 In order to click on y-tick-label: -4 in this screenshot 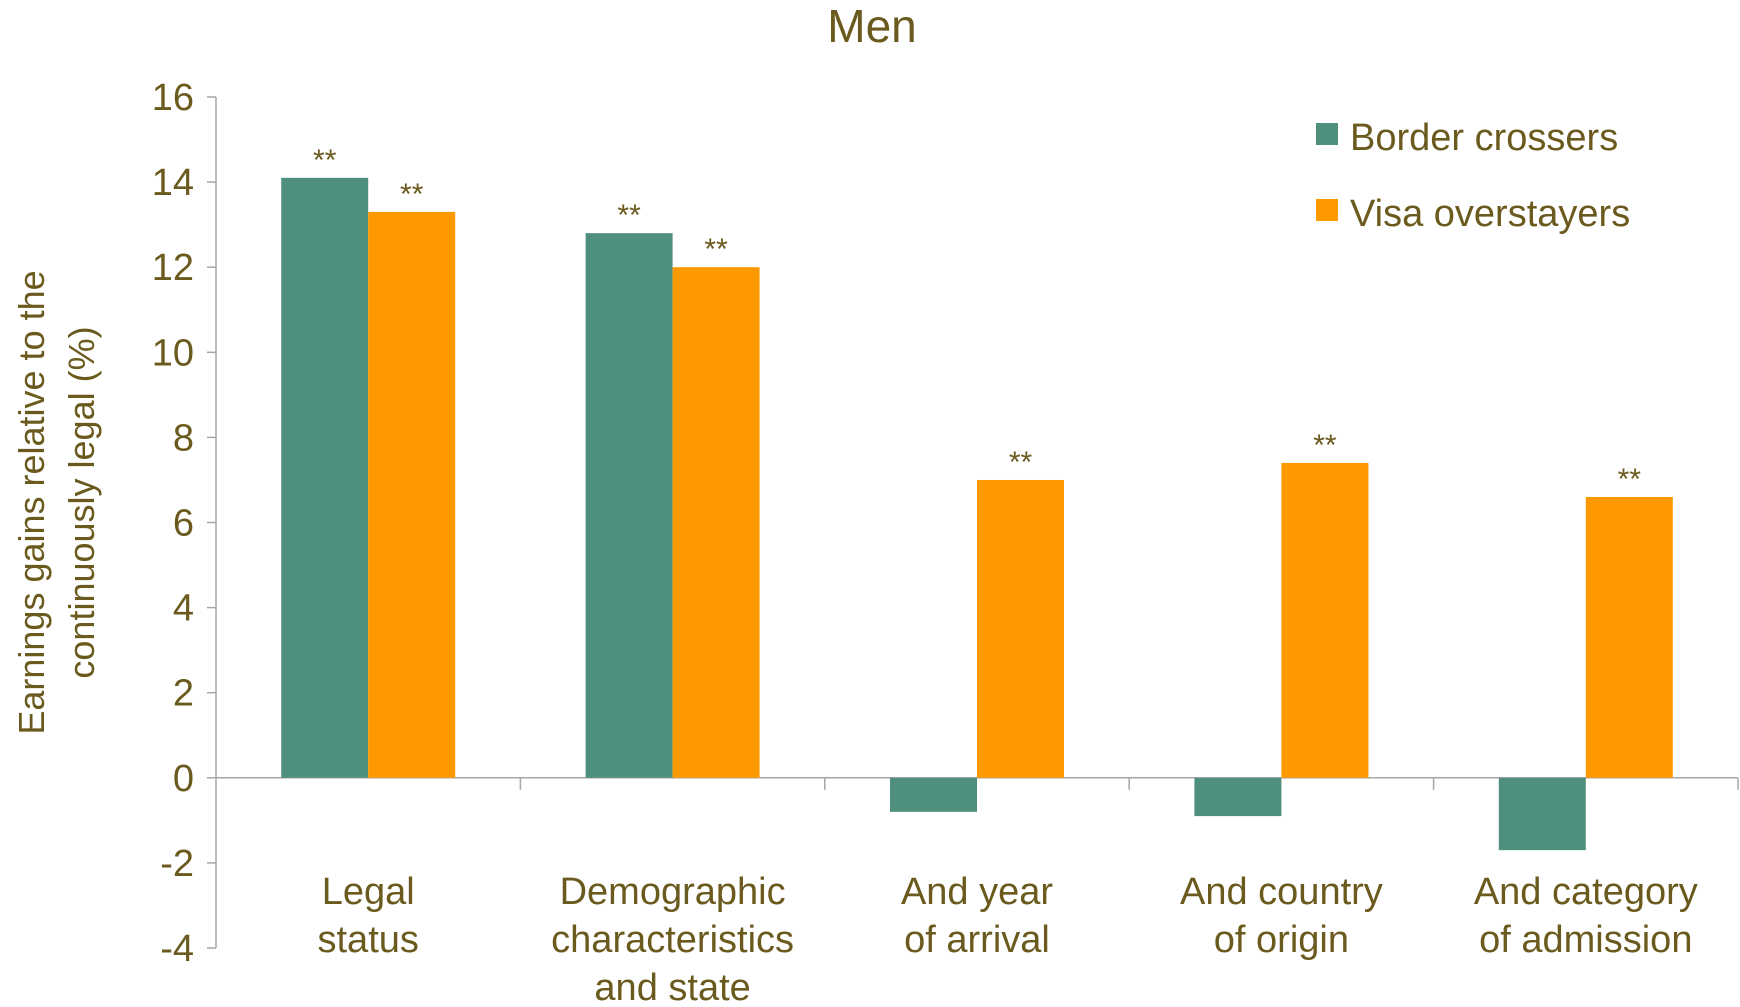, I will do `click(177, 949)`.